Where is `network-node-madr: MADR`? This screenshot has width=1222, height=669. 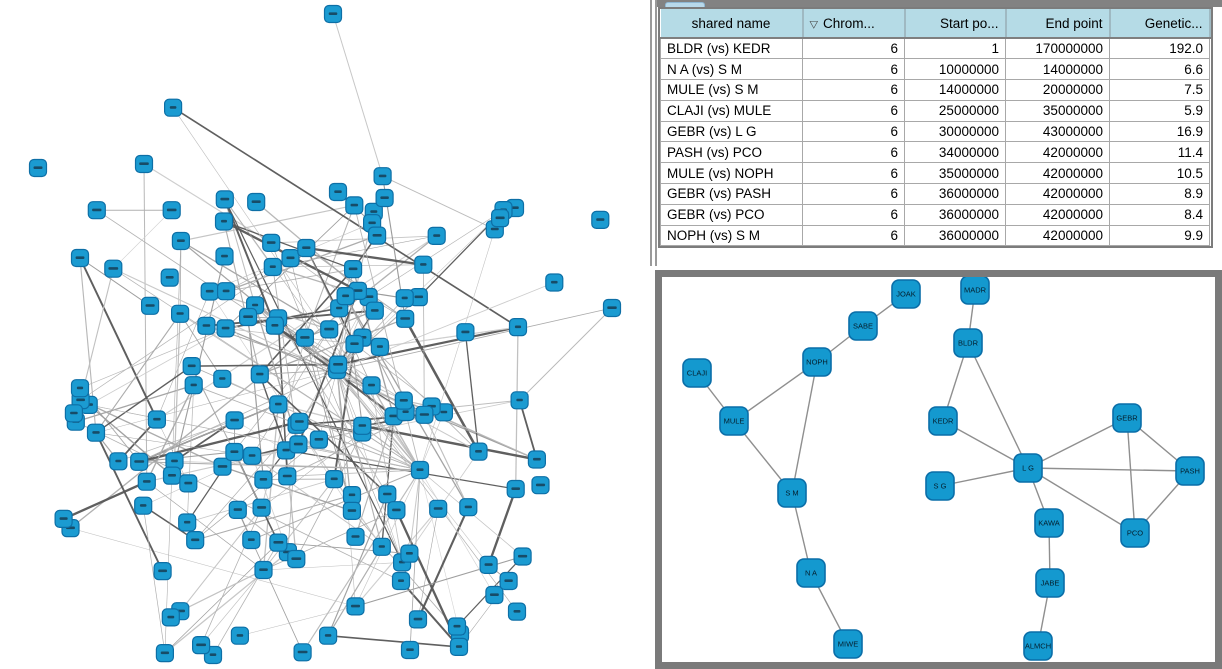 network-node-madr: MADR is located at coordinates (975, 291).